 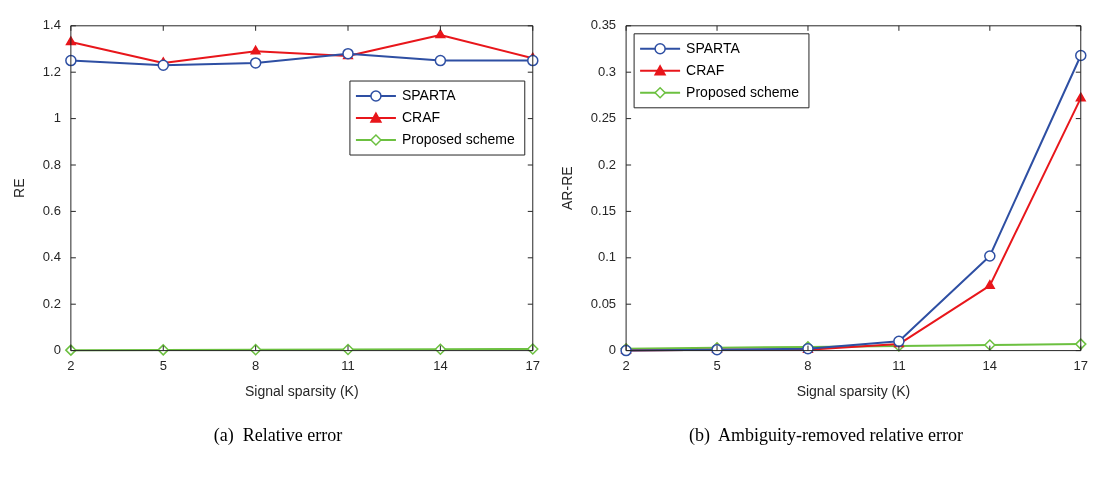 What do you see at coordinates (826, 435) in the screenshot?
I see `text: (b) Ambiguity-removed relative error` at bounding box center [826, 435].